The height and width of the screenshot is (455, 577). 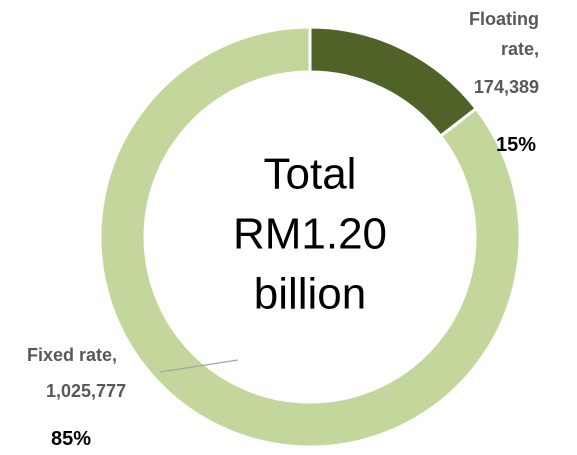 I want to click on leader-line, so click(x=199, y=366).